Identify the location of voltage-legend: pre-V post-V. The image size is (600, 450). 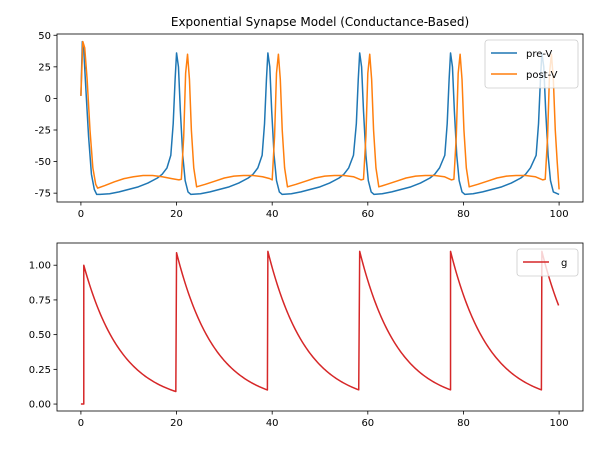
(531, 64).